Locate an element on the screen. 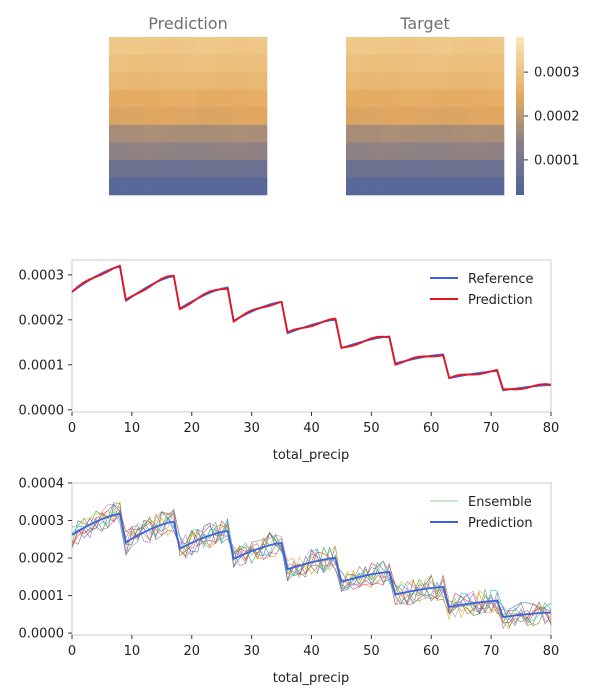 The width and height of the screenshot is (600, 700). x-tick-label: 20 is located at coordinates (191, 428).